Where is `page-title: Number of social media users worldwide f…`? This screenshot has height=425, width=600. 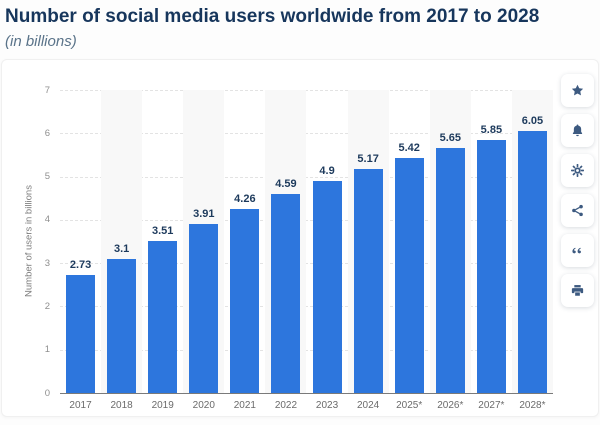 page-title: Number of social media users worldwide f… is located at coordinates (272, 16).